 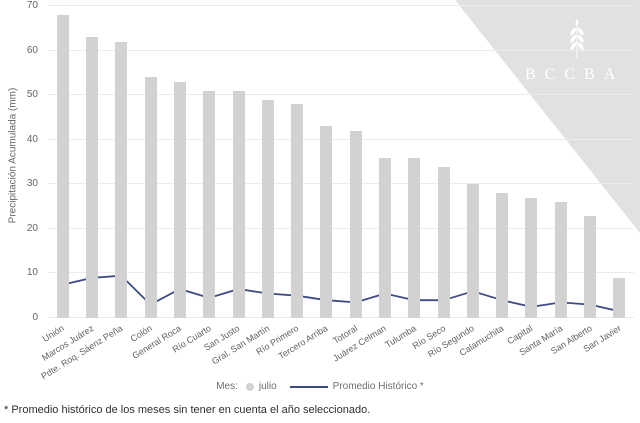 I want to click on y-axis-tick-label: 30, so click(x=32, y=184).